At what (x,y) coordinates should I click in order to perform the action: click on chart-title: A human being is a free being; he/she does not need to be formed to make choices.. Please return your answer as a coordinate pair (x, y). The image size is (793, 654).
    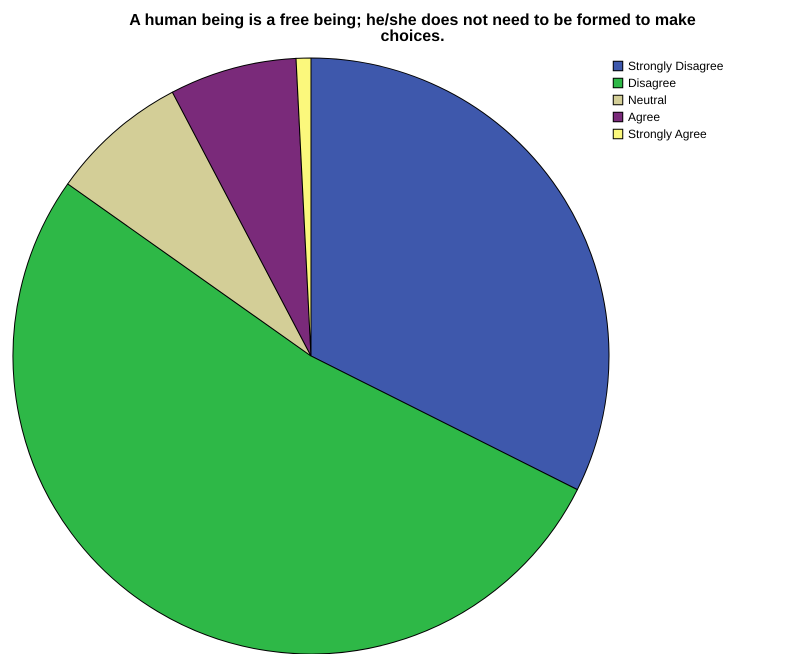
    Looking at the image, I should click on (412, 28).